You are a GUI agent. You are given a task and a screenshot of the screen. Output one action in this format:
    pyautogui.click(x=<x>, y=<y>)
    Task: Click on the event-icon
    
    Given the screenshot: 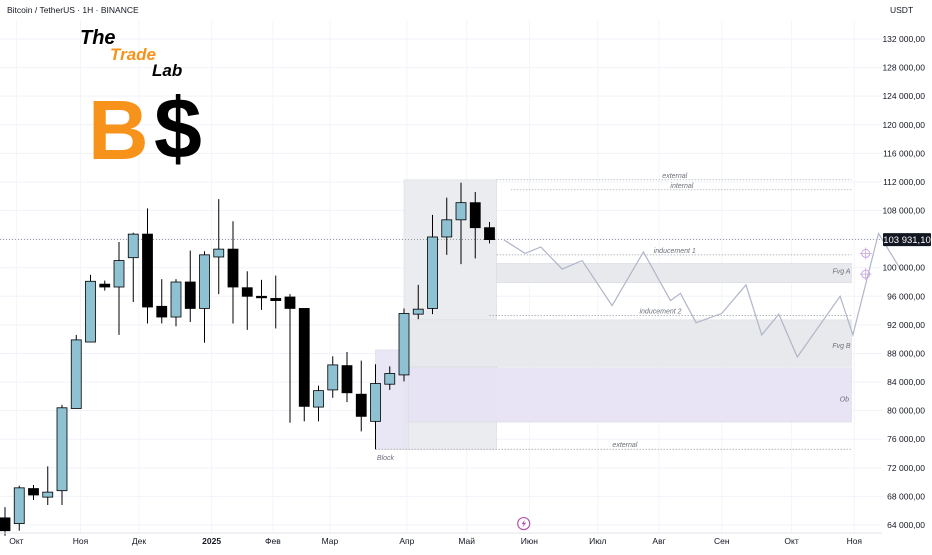 What is the action you would take?
    pyautogui.click(x=524, y=523)
    